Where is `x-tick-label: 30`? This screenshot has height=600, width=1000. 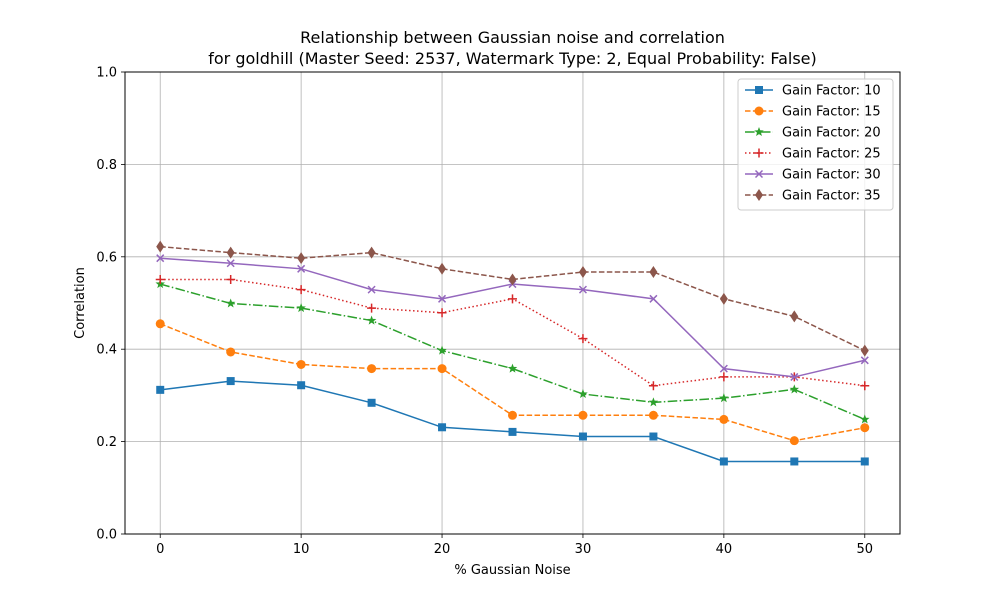
x-tick-label: 30 is located at coordinates (583, 549).